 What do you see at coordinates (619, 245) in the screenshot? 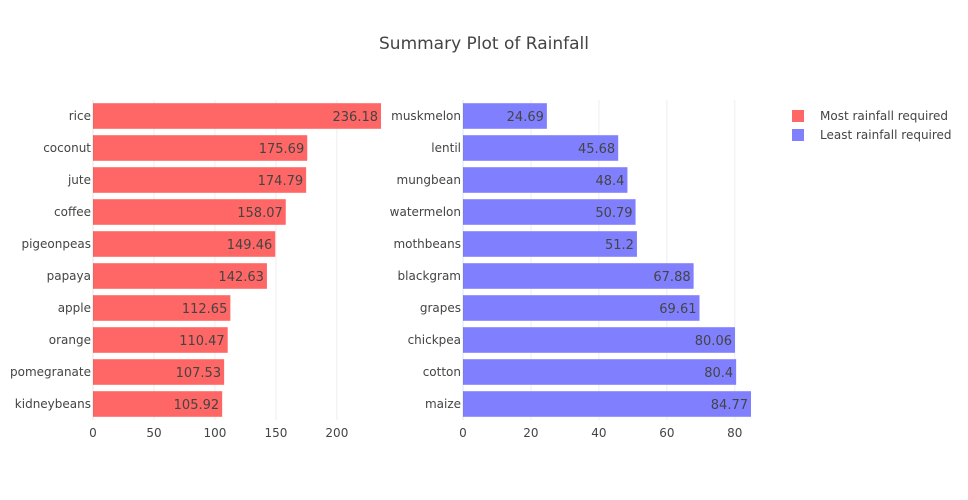
I see `least-value-label: 51.2` at bounding box center [619, 245].